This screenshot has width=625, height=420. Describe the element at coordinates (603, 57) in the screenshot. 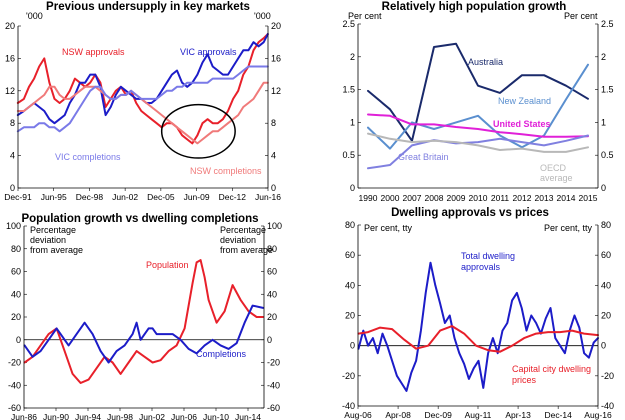

I see `chart-2-y-tick-right: 2` at that location.